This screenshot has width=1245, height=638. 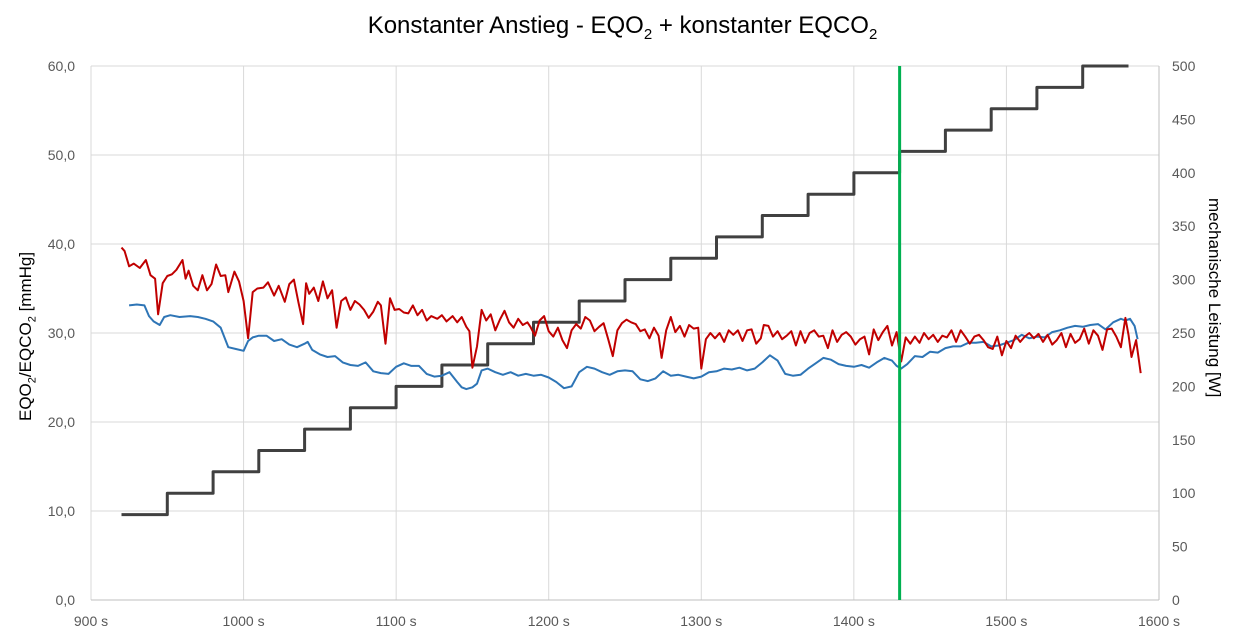 What do you see at coordinates (1159, 621) in the screenshot?
I see `x-tick-label: 1600 s` at bounding box center [1159, 621].